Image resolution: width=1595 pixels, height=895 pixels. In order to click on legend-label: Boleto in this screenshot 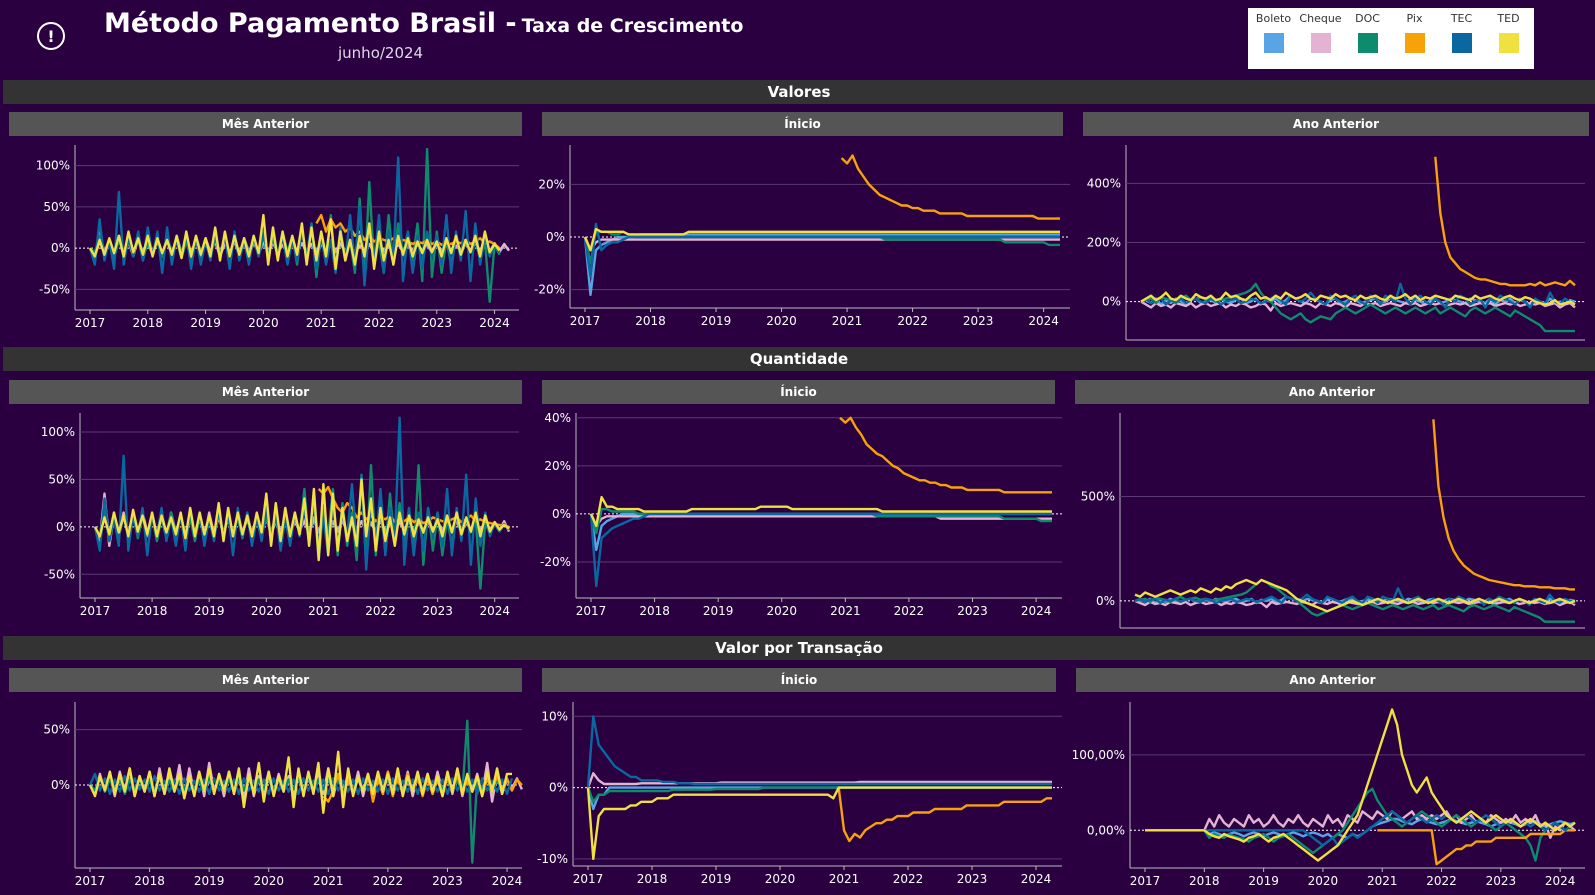, I will do `click(1273, 18)`.